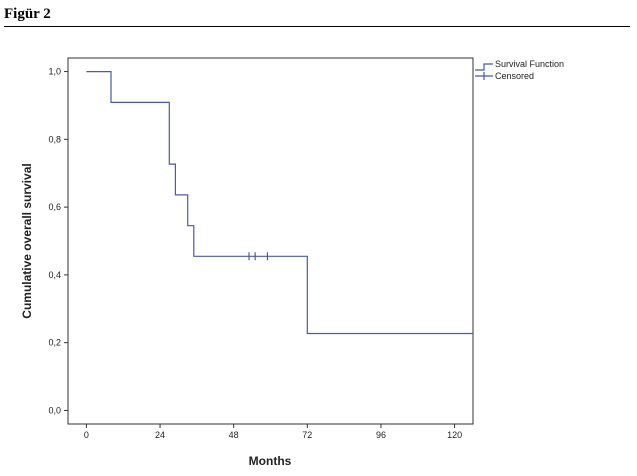 The height and width of the screenshot is (476, 637). What do you see at coordinates (529, 64) in the screenshot?
I see `legend-survival-label: Survival Function` at bounding box center [529, 64].